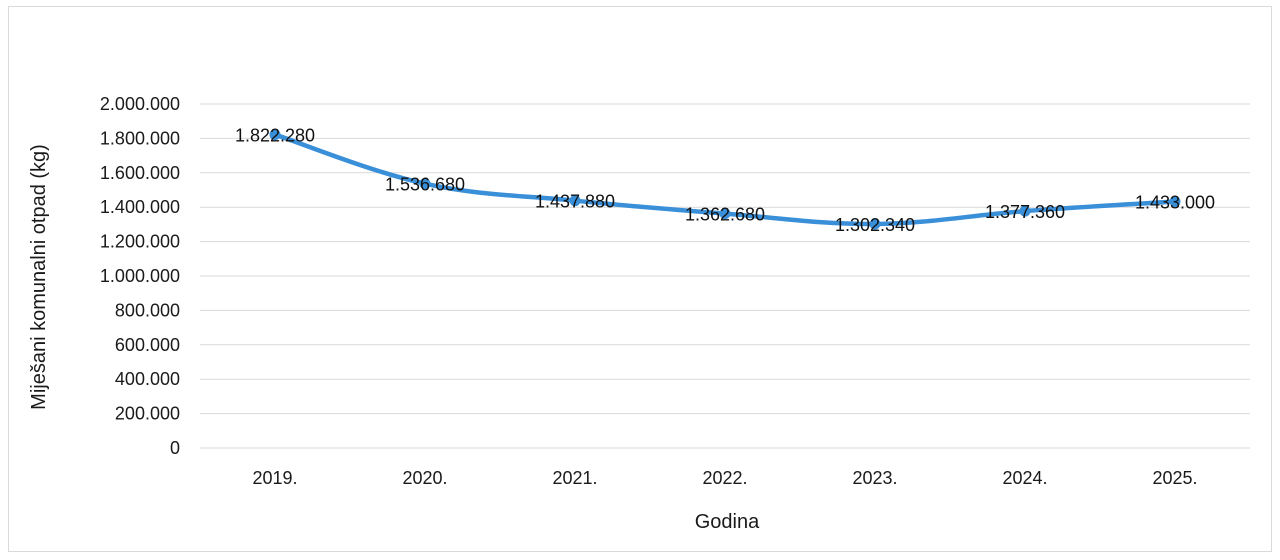 This screenshot has height=560, width=1280. I want to click on x-axis-ticks: 2019. 2020. 2021. 2022. 2023. 2024. 2025., so click(724, 478).